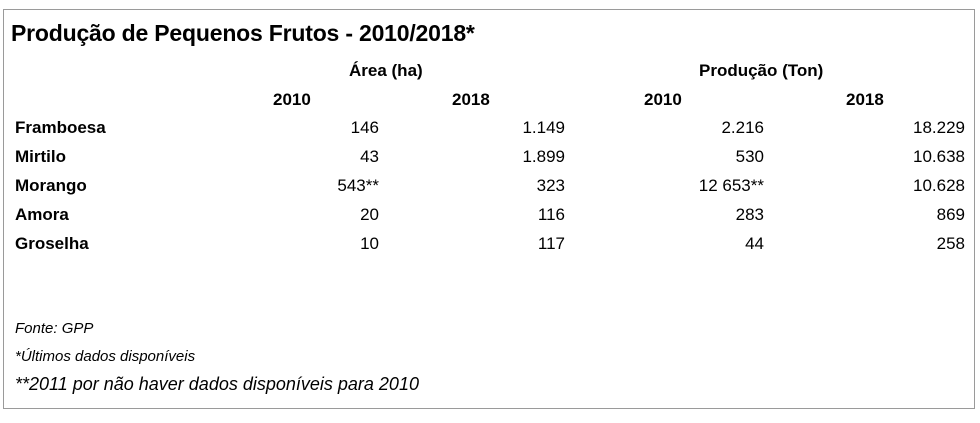  What do you see at coordinates (369, 214) in the screenshot?
I see `cell-area-2010: 20` at bounding box center [369, 214].